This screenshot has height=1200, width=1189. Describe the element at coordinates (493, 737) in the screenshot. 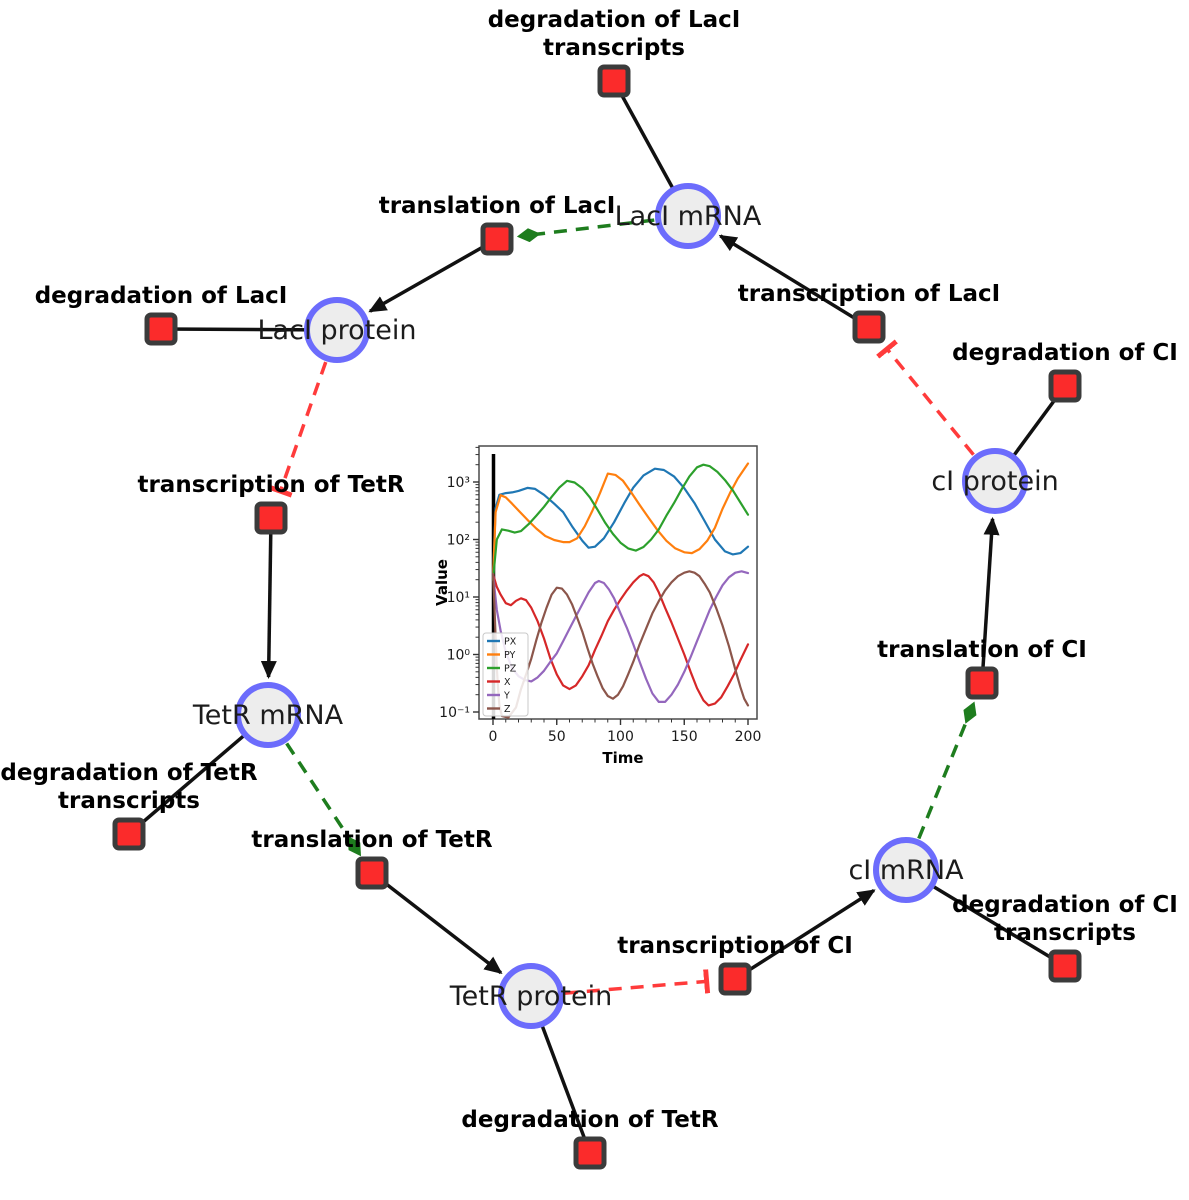

I see `x-tick-label: 0` at that location.